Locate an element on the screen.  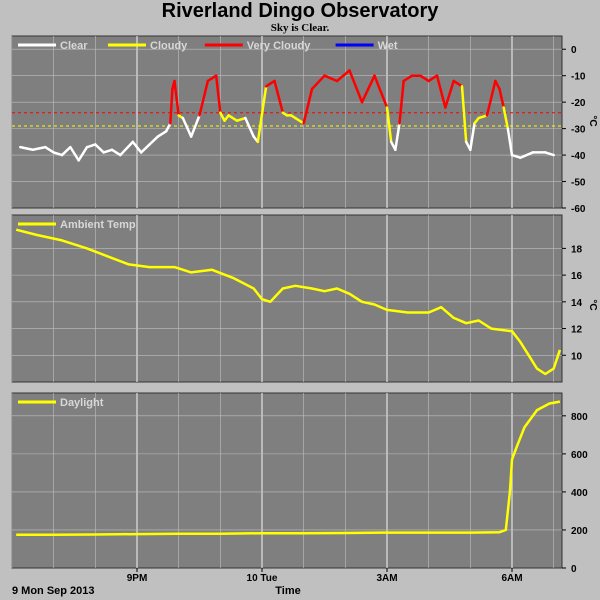
legend-entry: Cloudy is located at coordinates (169, 46).